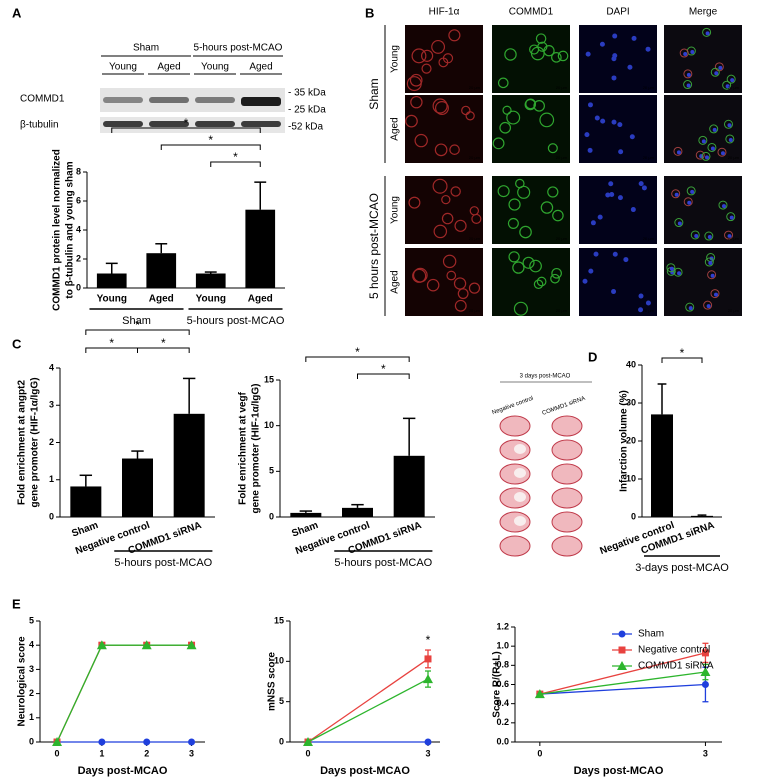 The width and height of the screenshot is (758, 778). Describe the element at coordinates (281, 741) in the screenshot. I see `y-tick-label: 0` at that location.